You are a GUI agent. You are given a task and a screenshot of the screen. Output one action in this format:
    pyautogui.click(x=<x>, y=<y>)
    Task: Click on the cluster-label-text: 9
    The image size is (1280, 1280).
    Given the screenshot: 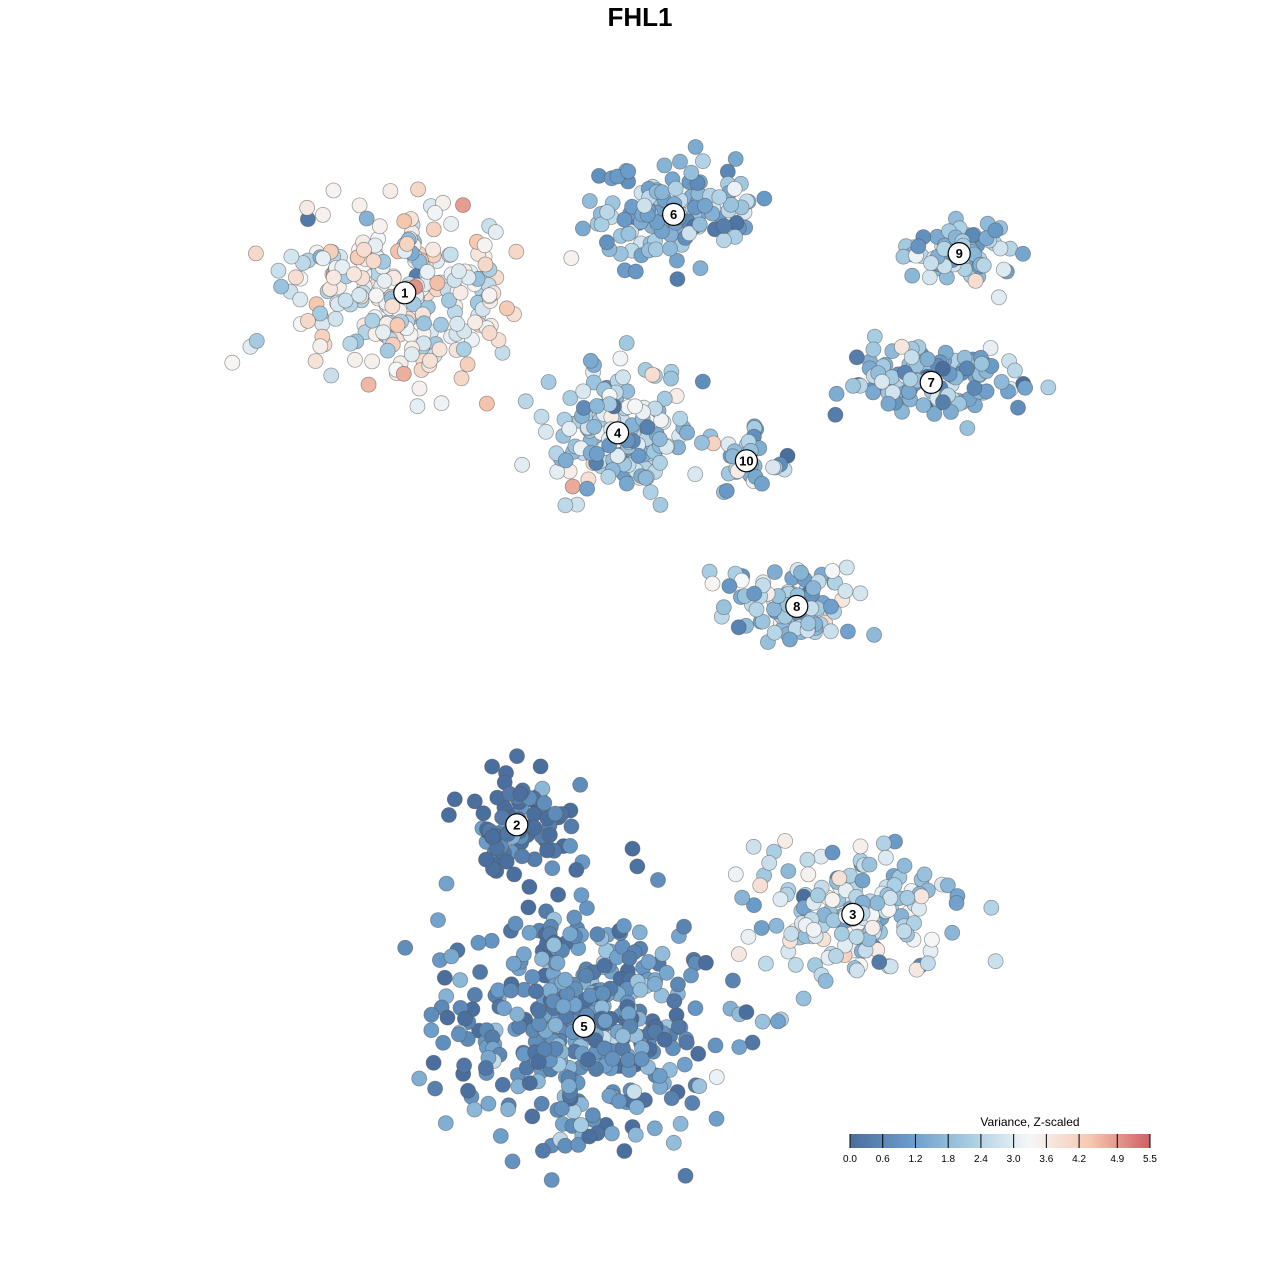 What is the action you would take?
    pyautogui.click(x=959, y=253)
    